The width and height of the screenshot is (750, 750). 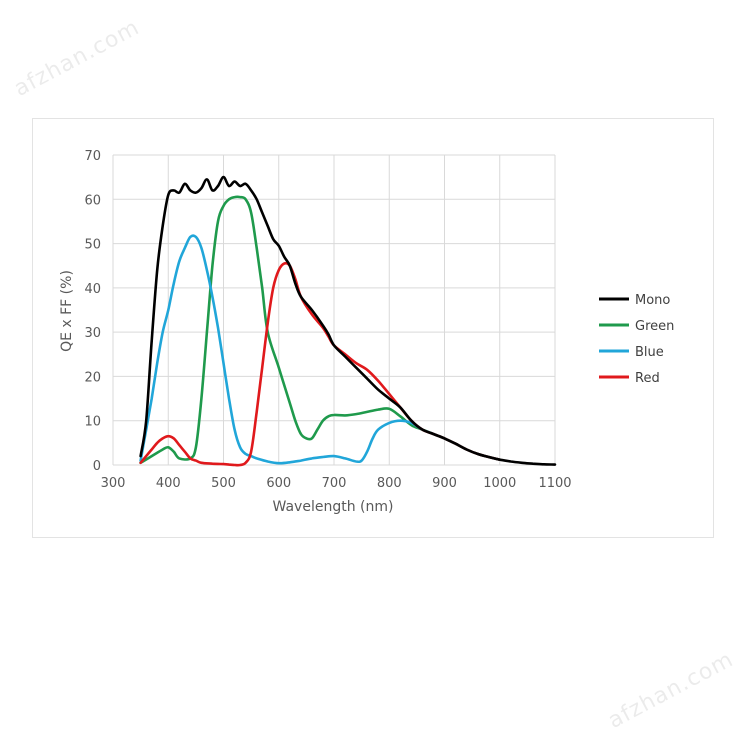 What do you see at coordinates (278, 483) in the screenshot?
I see `x-tick-label: 600` at bounding box center [278, 483].